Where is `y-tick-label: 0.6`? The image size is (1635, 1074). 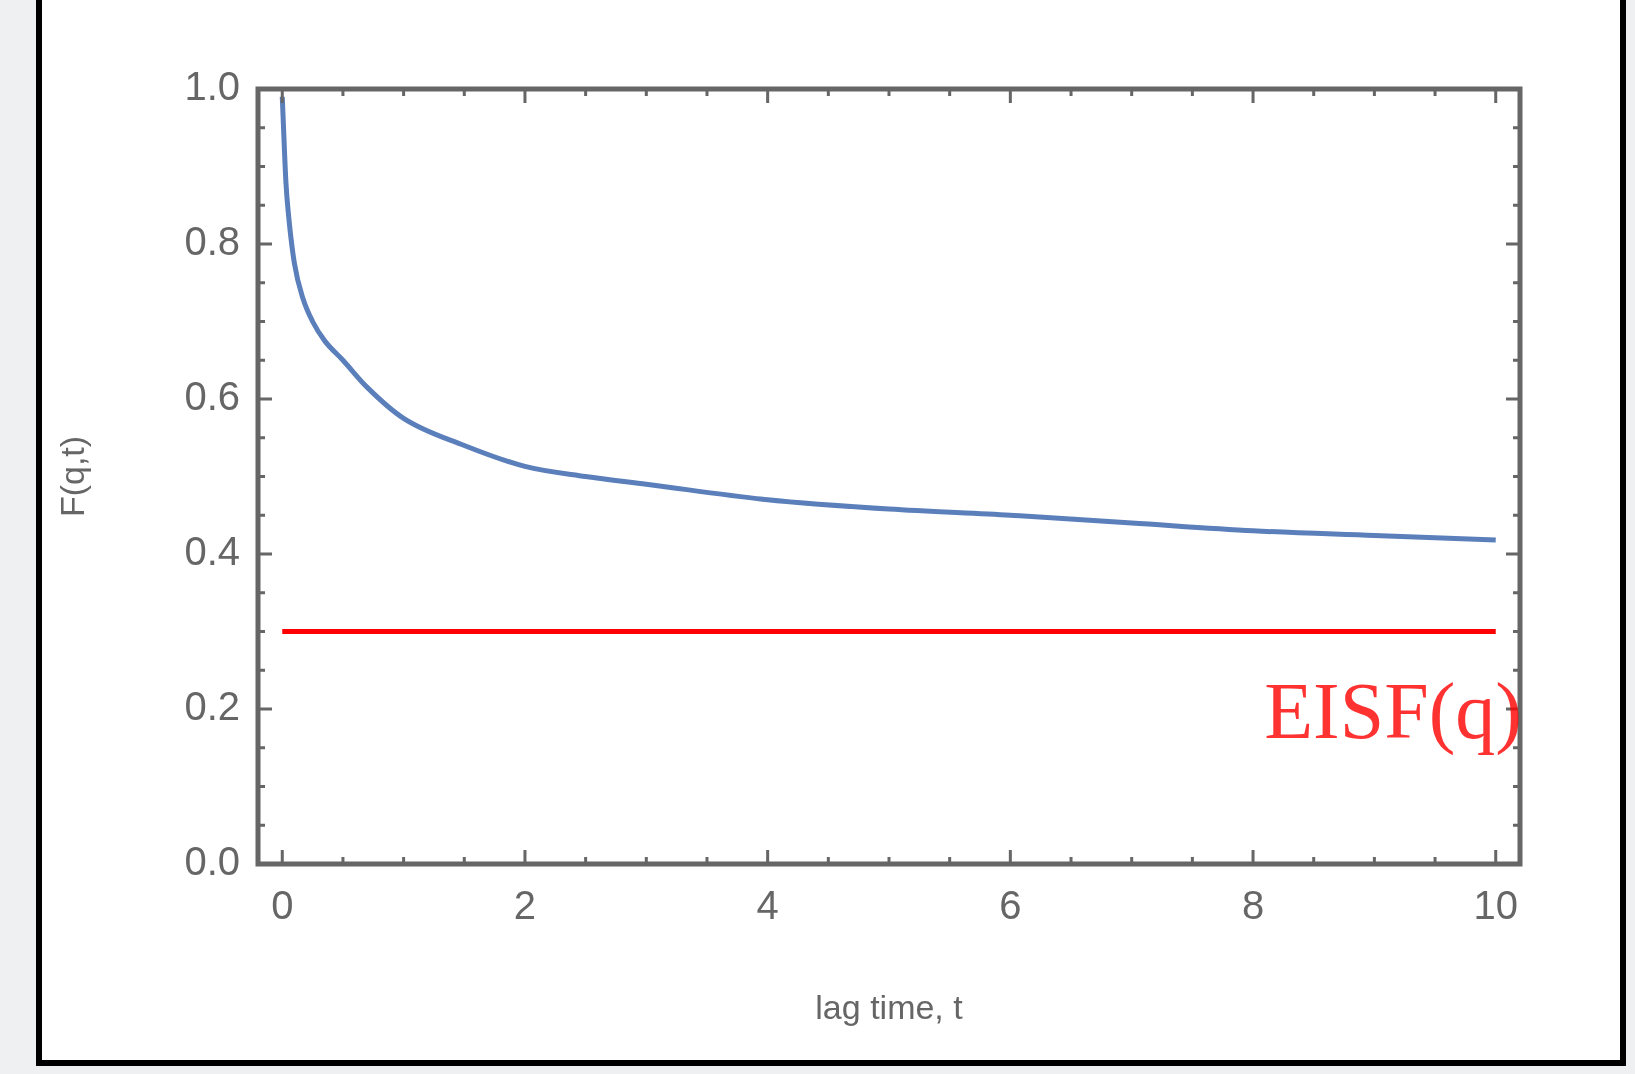
y-tick-label: 0.6 is located at coordinates (212, 396).